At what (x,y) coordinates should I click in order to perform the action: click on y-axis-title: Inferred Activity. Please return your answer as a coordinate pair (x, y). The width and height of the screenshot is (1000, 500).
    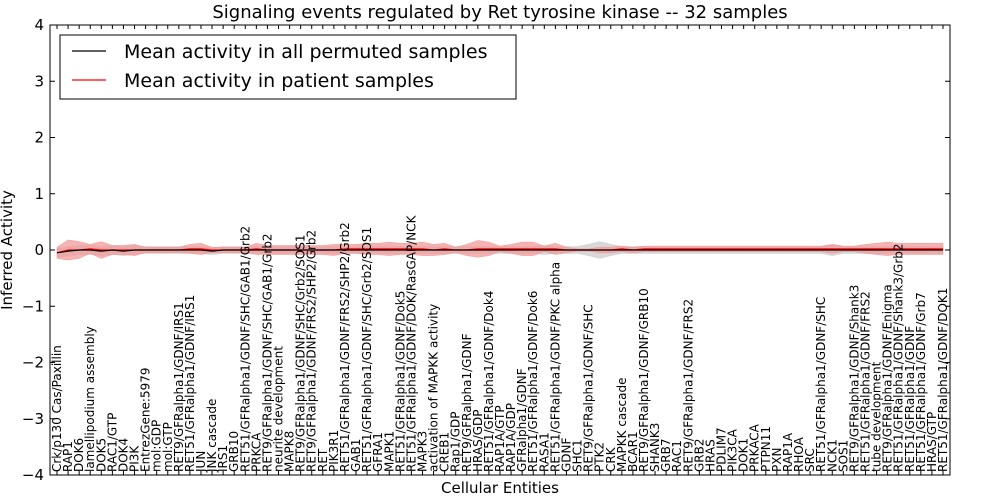
    Looking at the image, I should click on (8, 250).